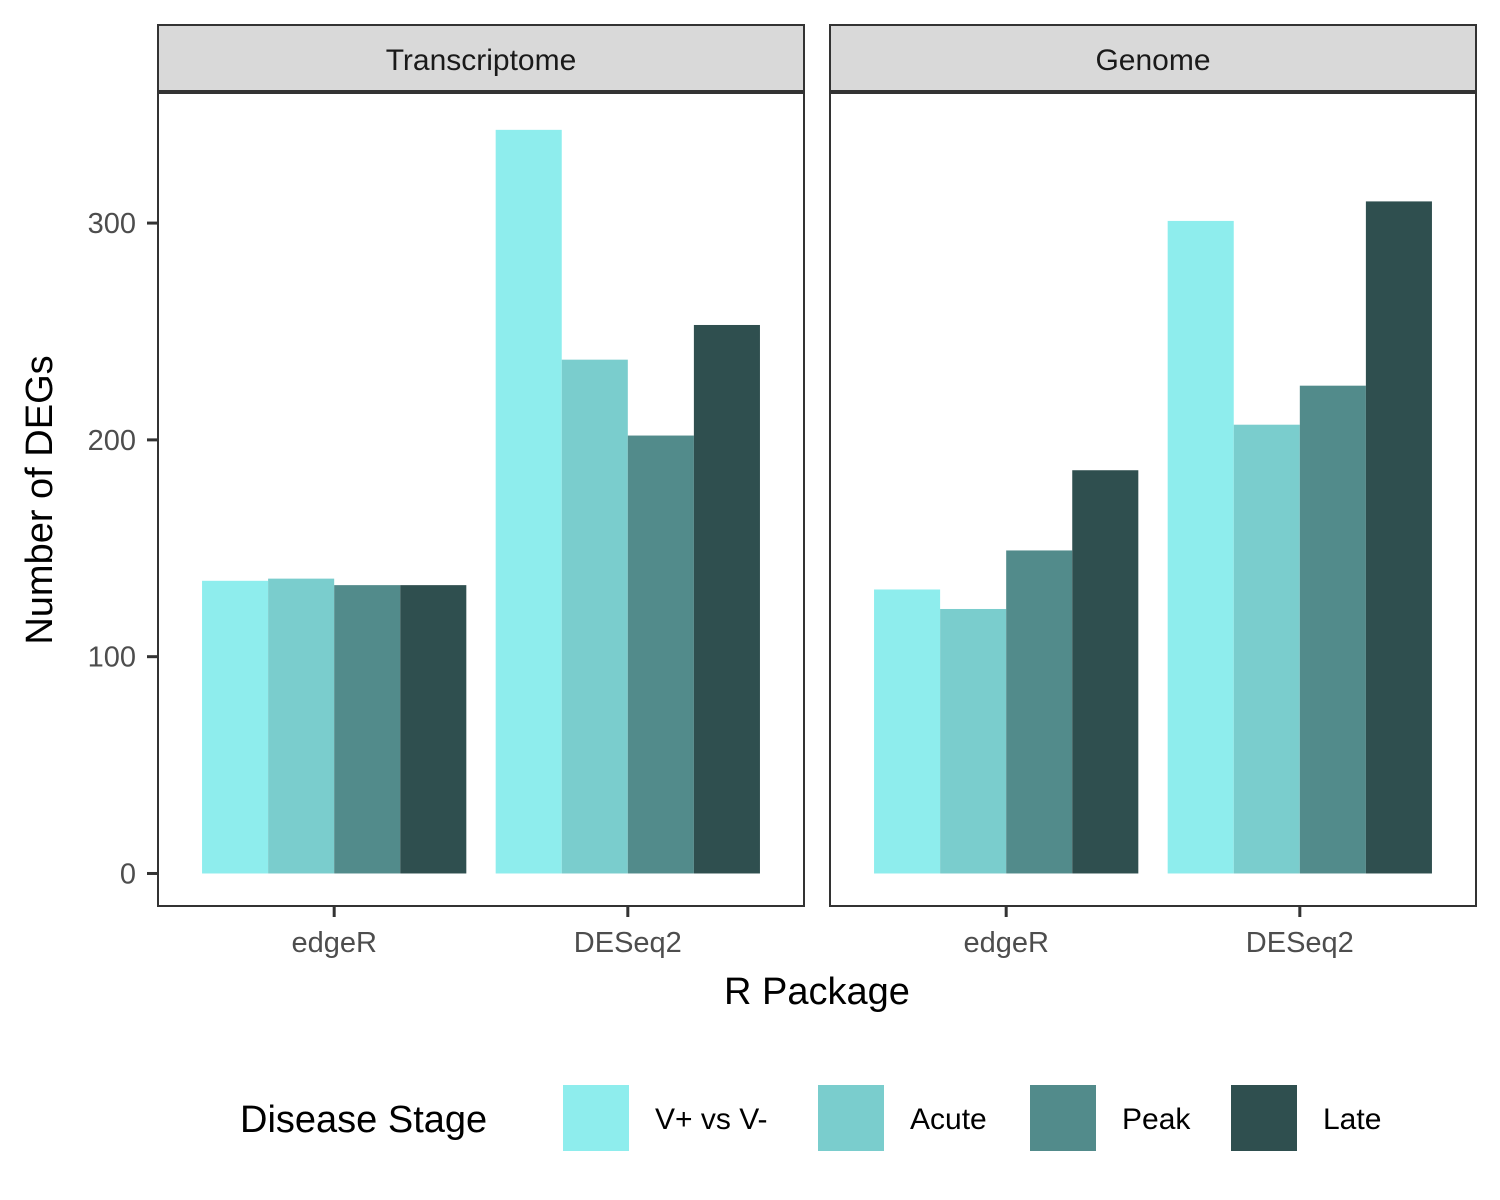 The image size is (1500, 1200). Describe the element at coordinates (112, 441) in the screenshot. I see `y-tick-label: 200` at that location.